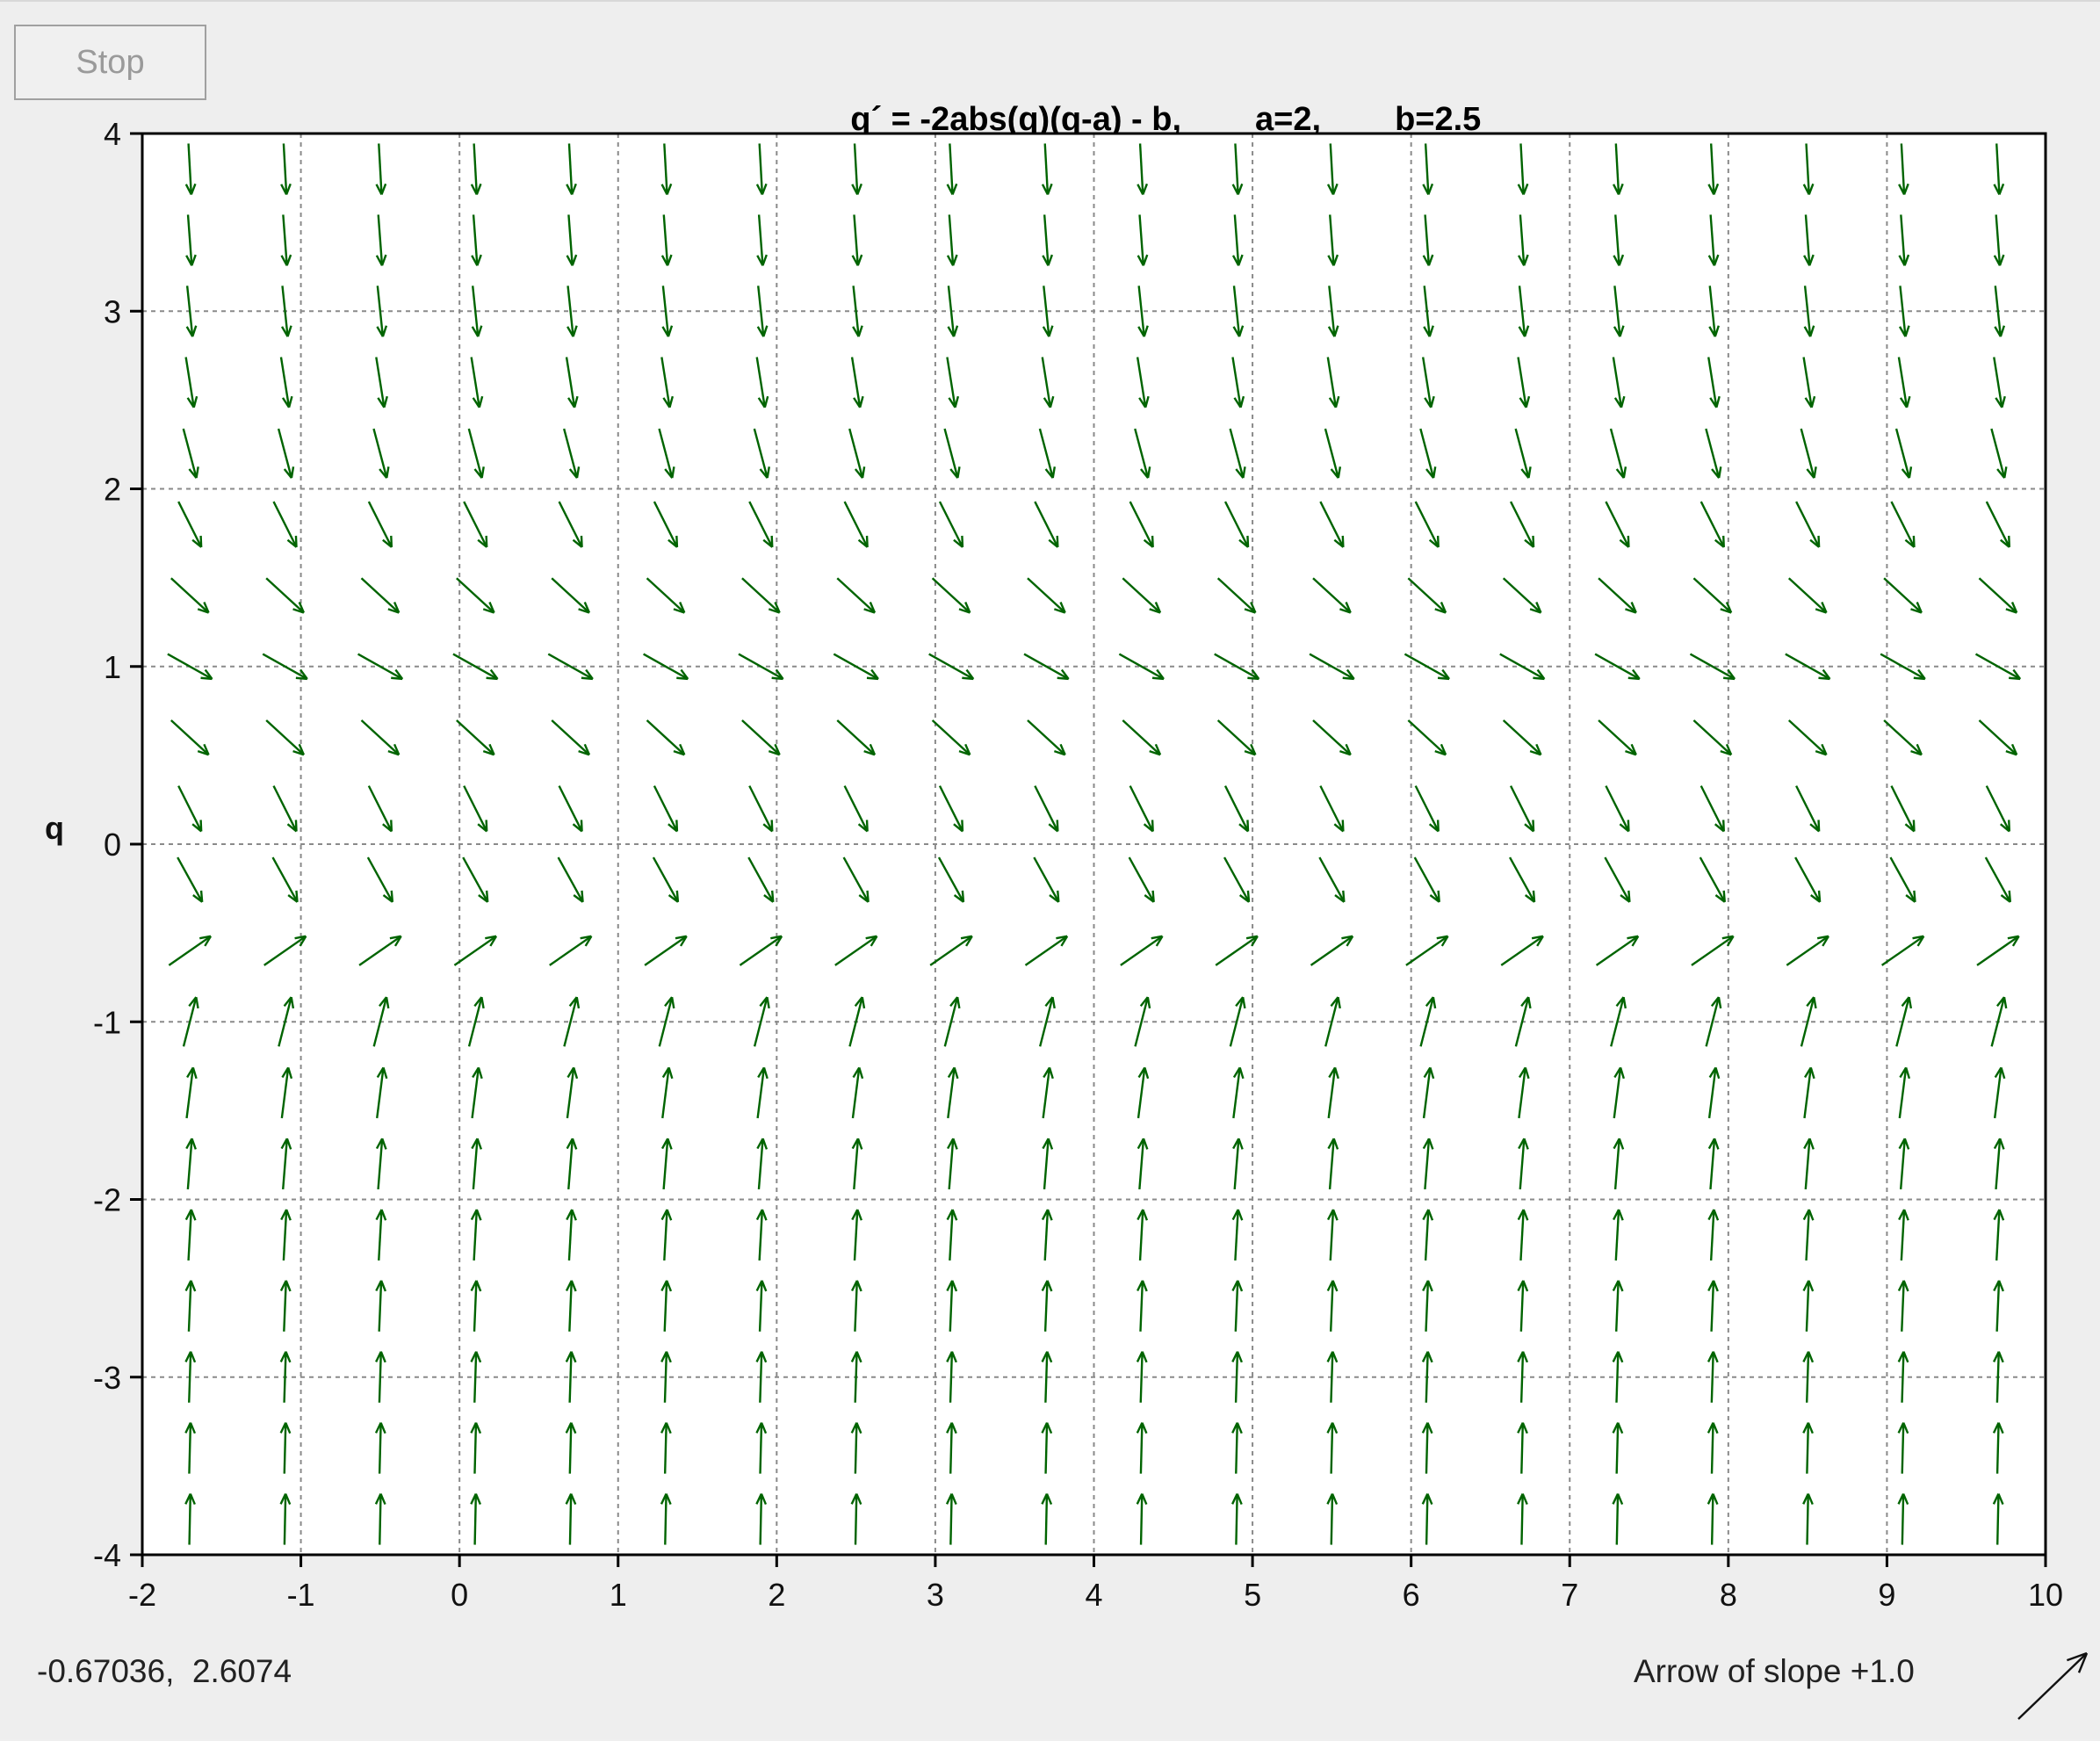  What do you see at coordinates (110, 62) in the screenshot?
I see `stop-button: Stop` at bounding box center [110, 62].